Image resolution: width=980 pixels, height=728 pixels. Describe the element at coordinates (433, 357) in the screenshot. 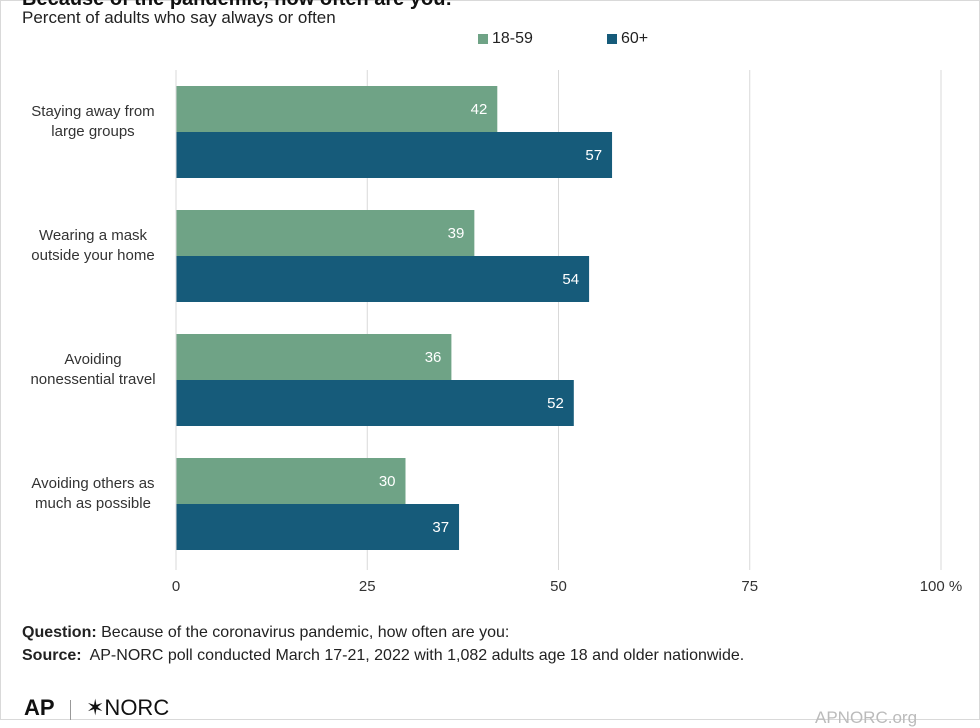

I see `value-label-2-0: 36` at that location.